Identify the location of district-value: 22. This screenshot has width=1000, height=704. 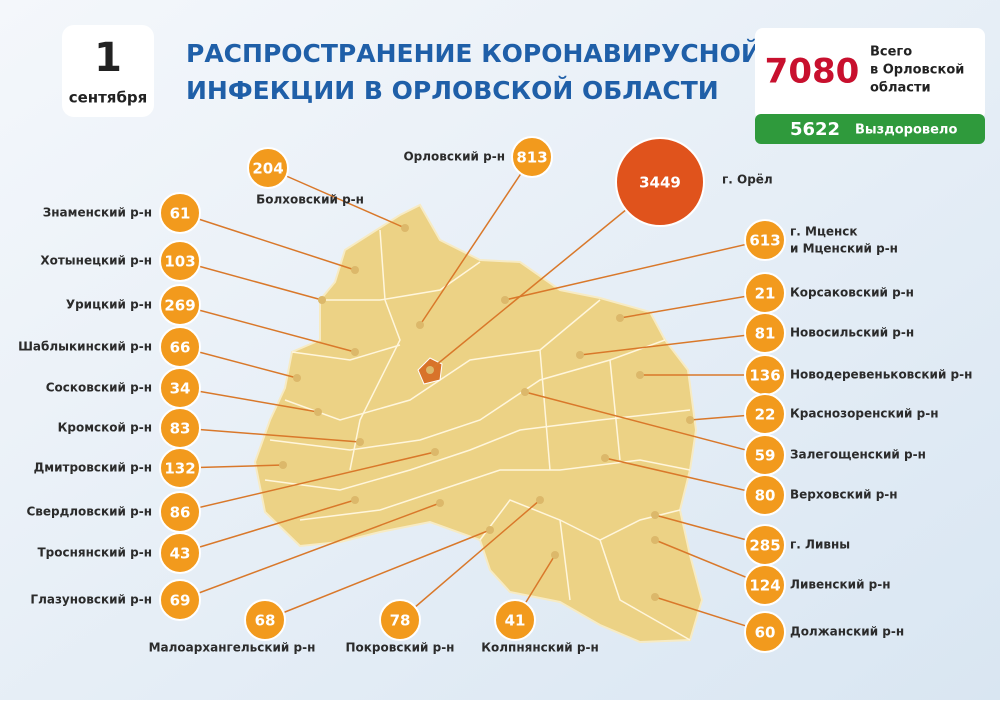
(765, 415).